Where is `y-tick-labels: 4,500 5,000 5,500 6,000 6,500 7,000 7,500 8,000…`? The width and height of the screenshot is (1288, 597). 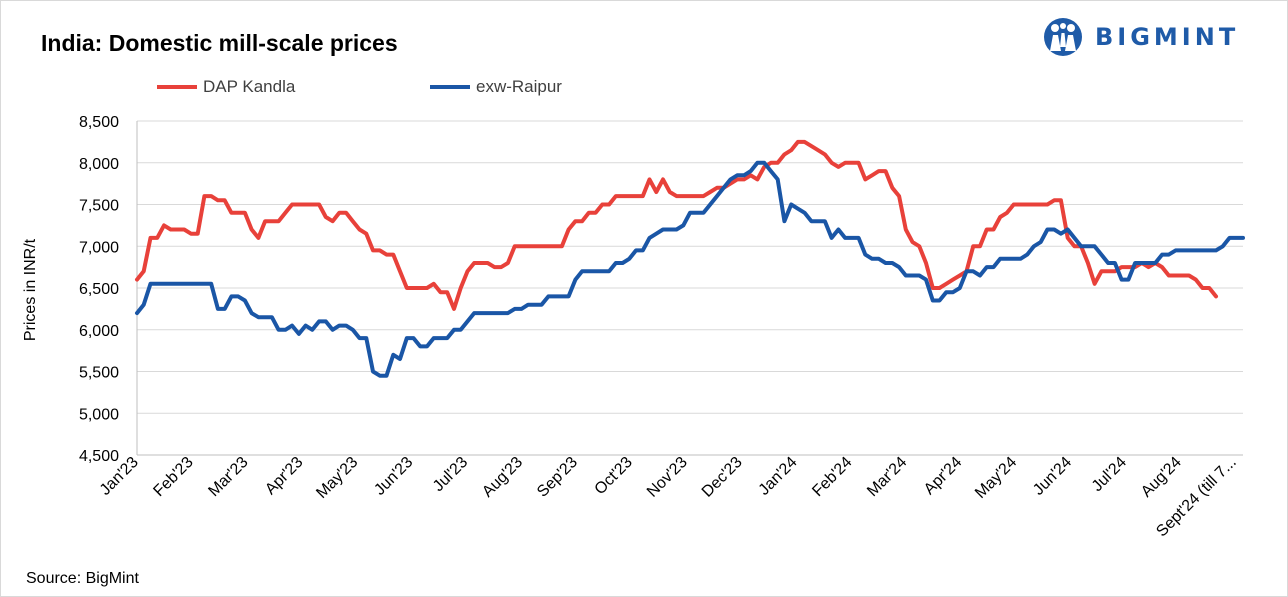 y-tick-labels: 4,500 5,000 5,500 6,000 6,500 7,000 7,500 8,000… is located at coordinates (99, 289).